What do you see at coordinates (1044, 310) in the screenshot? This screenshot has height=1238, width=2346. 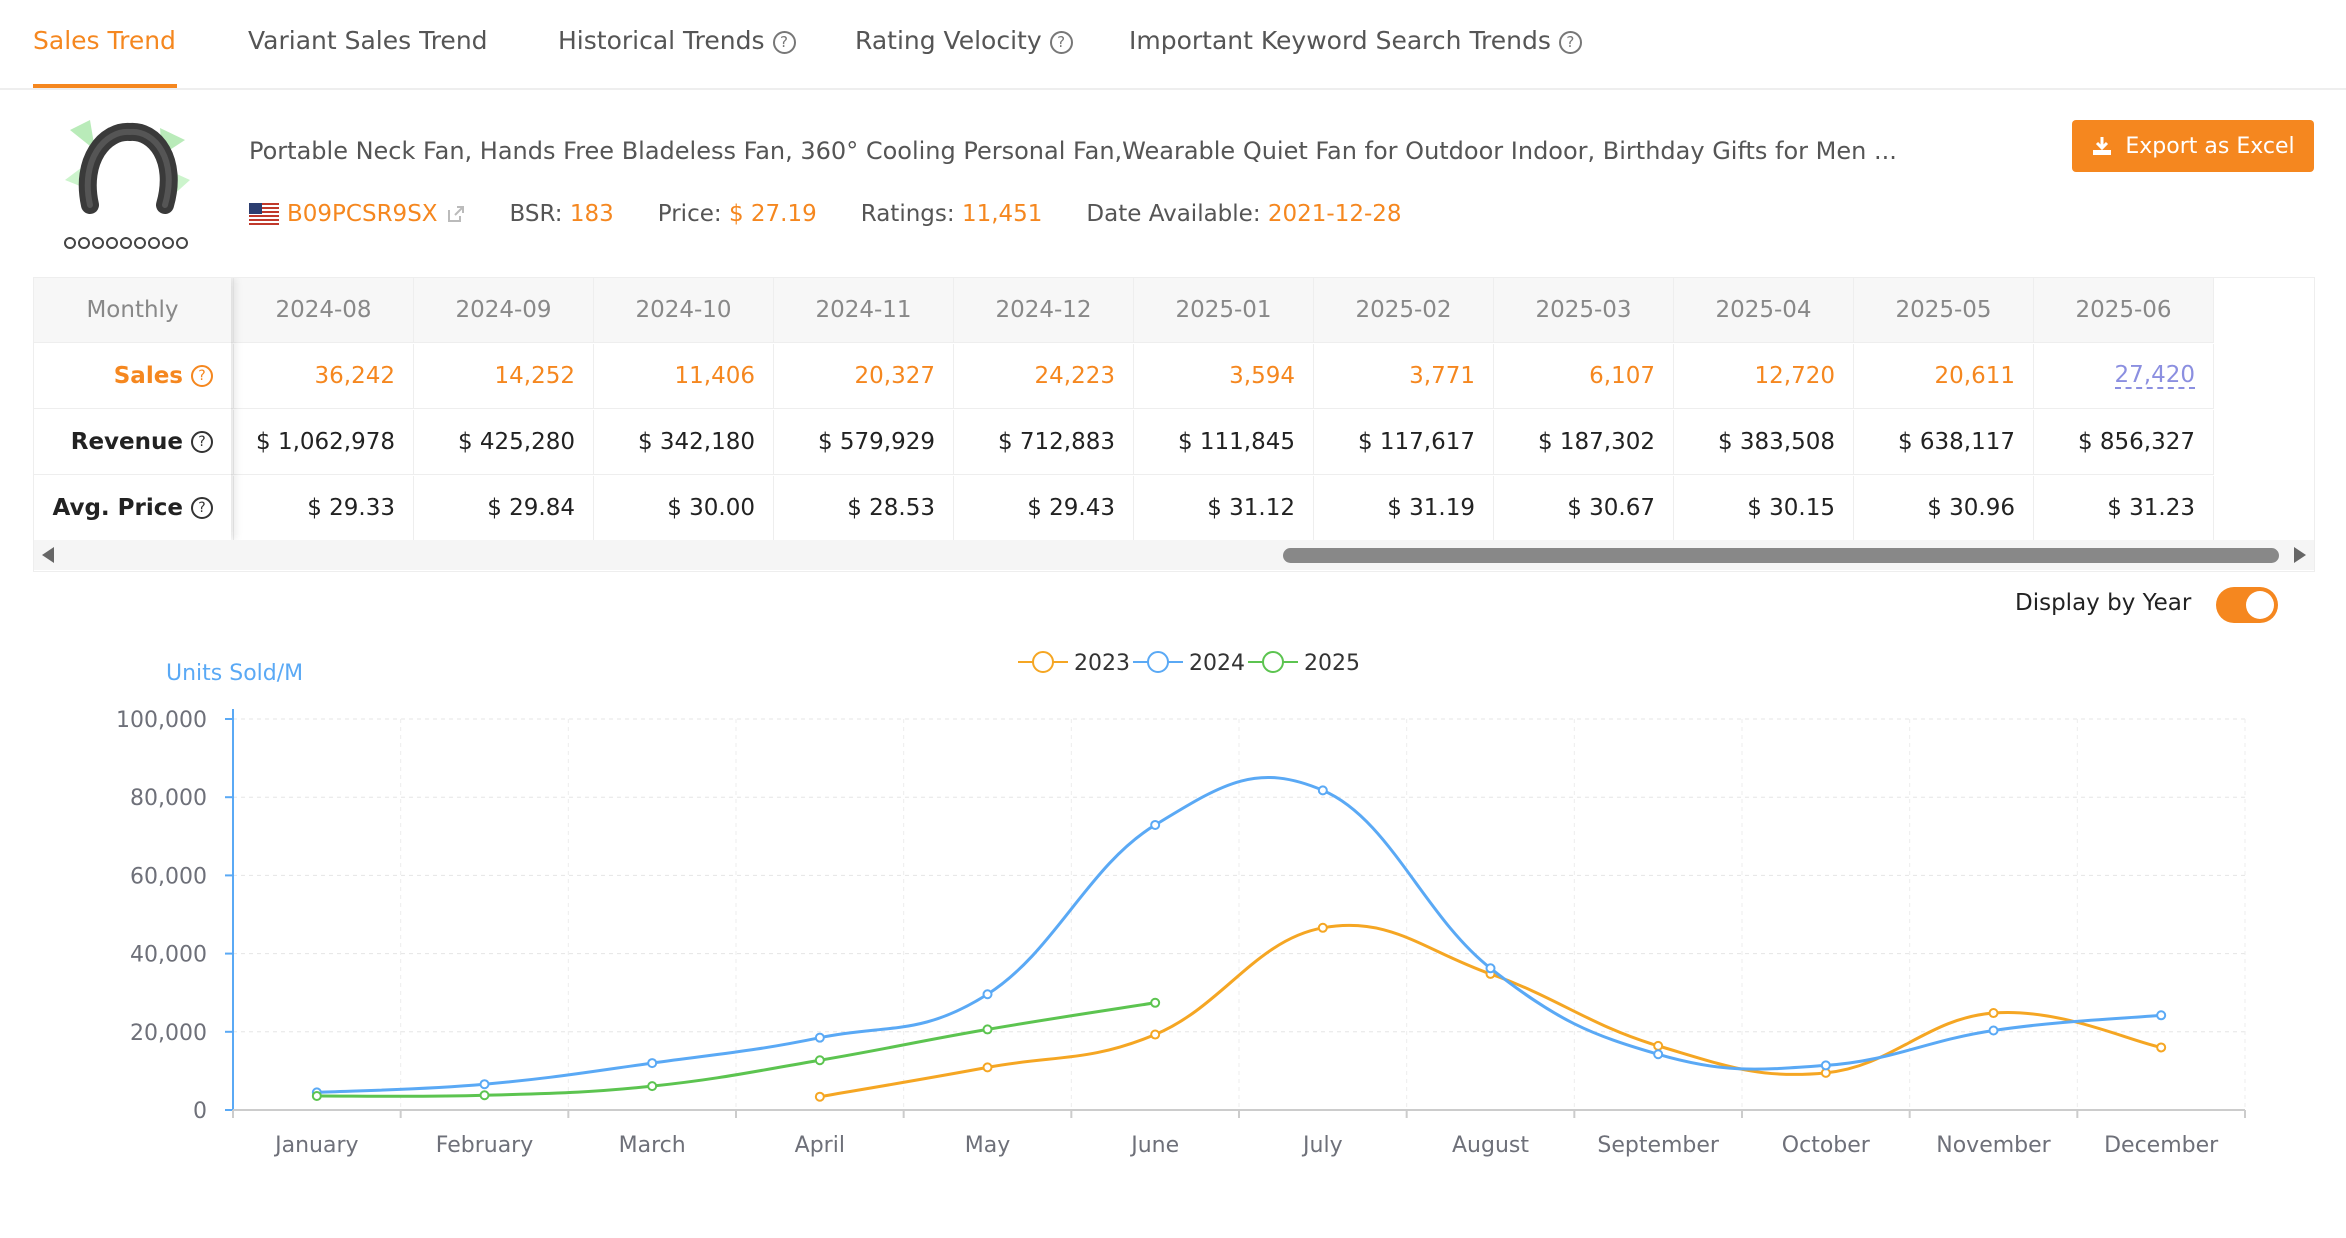 I see `month-header-cell: 2024-12` at bounding box center [1044, 310].